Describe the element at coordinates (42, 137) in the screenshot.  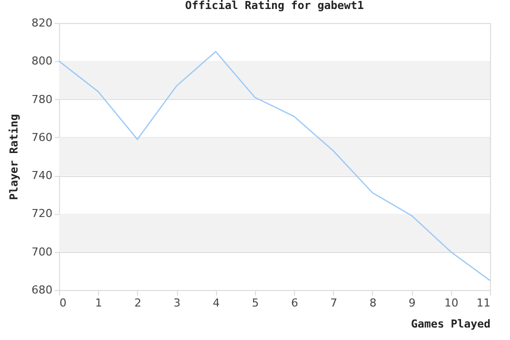
I see `y-tick-label: 760` at that location.